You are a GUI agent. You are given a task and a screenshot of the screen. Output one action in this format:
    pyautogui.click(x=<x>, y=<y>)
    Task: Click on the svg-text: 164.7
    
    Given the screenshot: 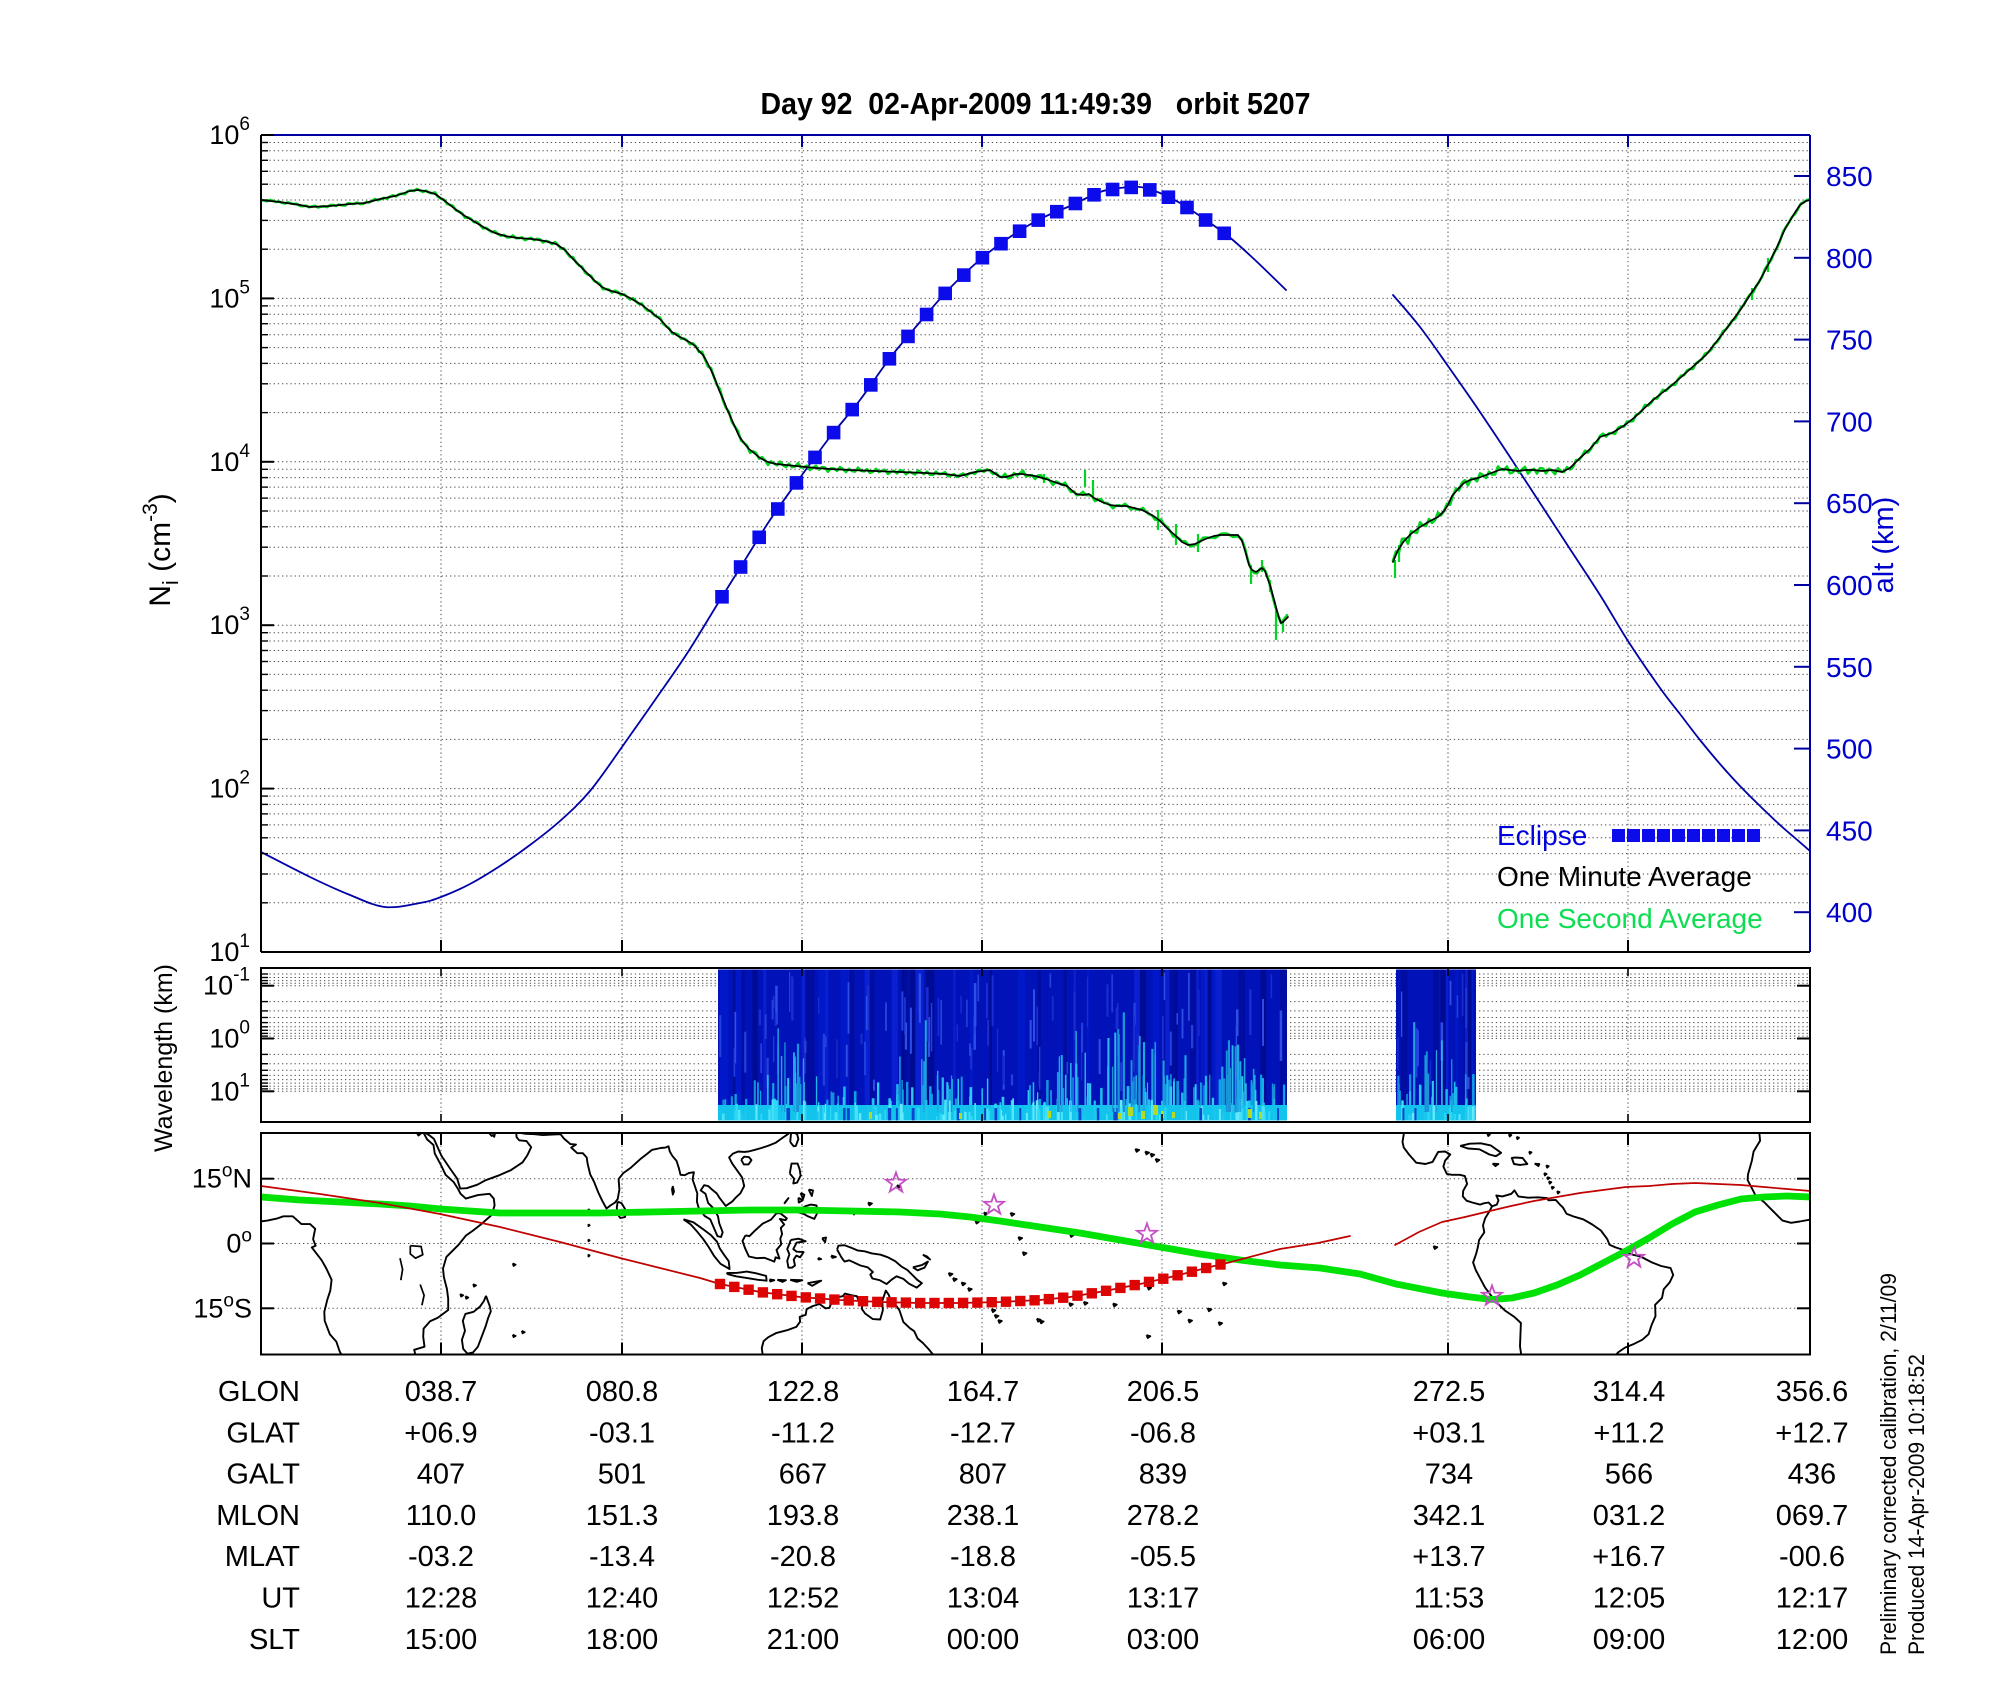 What is the action you would take?
    pyautogui.click(x=983, y=1392)
    